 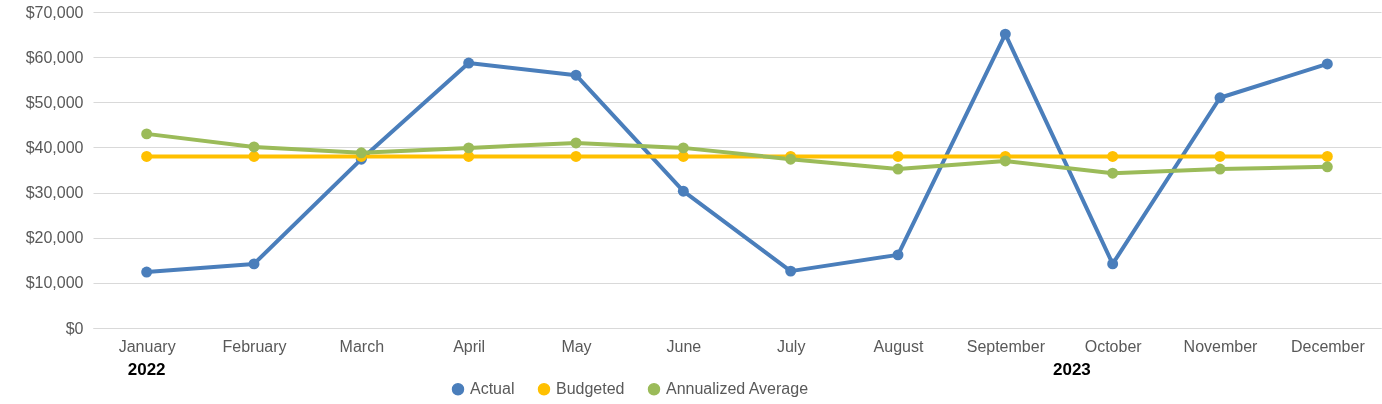 What do you see at coordinates (74, 328) in the screenshot?
I see `y-tick-label: $0` at bounding box center [74, 328].